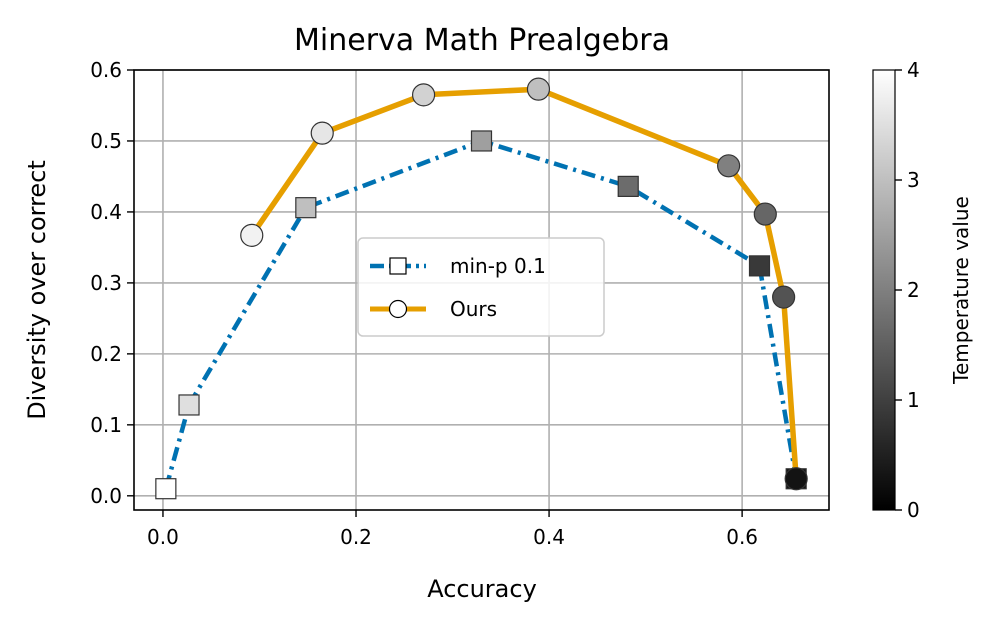 The height and width of the screenshot is (626, 996). Describe the element at coordinates (106, 496) in the screenshot. I see `y-tick-label: 0.0` at that location.